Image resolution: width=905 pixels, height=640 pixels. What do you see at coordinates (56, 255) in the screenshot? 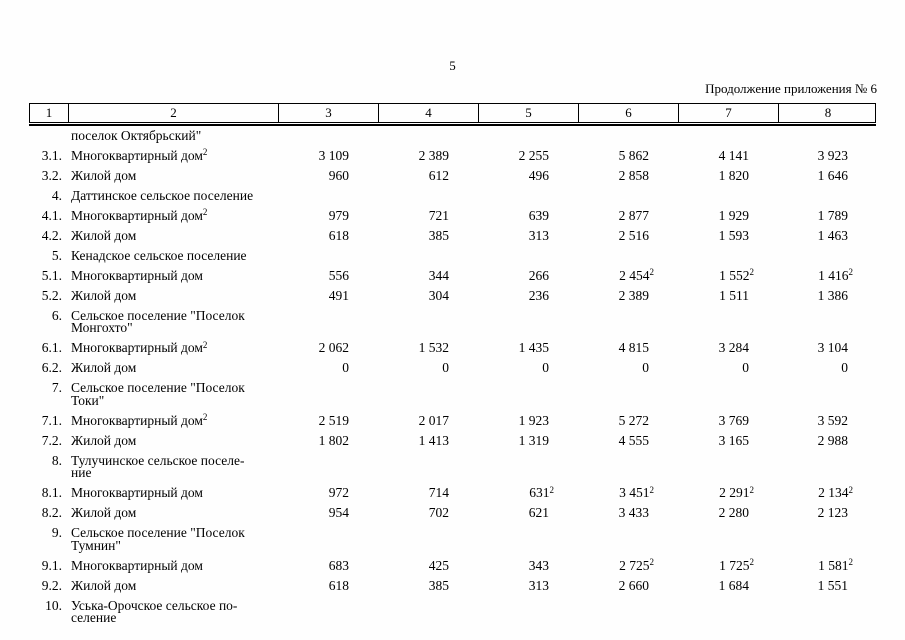
I see `row-number-cell: 5.` at bounding box center [56, 255].